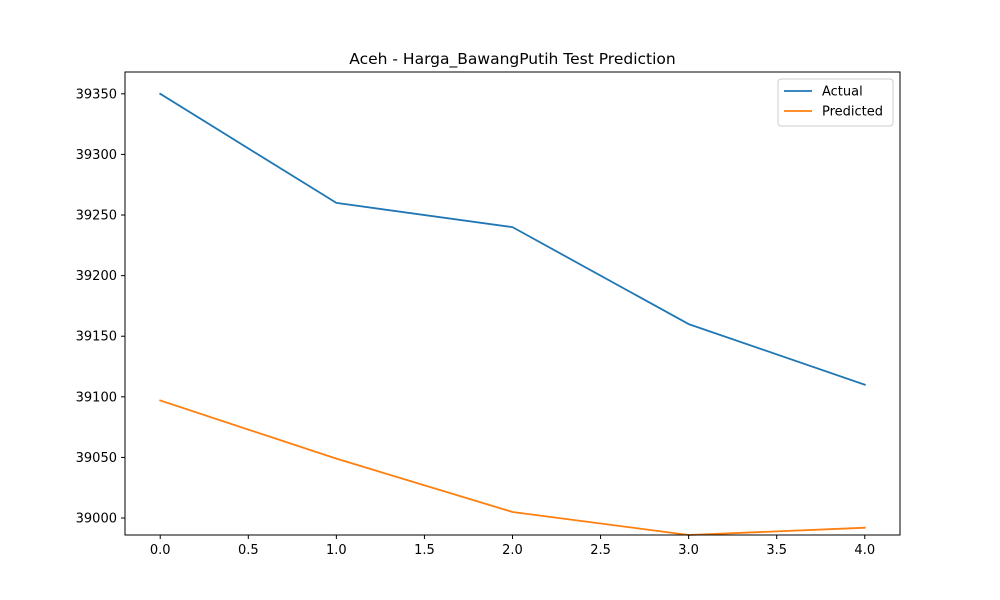 The height and width of the screenshot is (600, 1000). I want to click on y-tick-label: 39050, so click(96, 458).